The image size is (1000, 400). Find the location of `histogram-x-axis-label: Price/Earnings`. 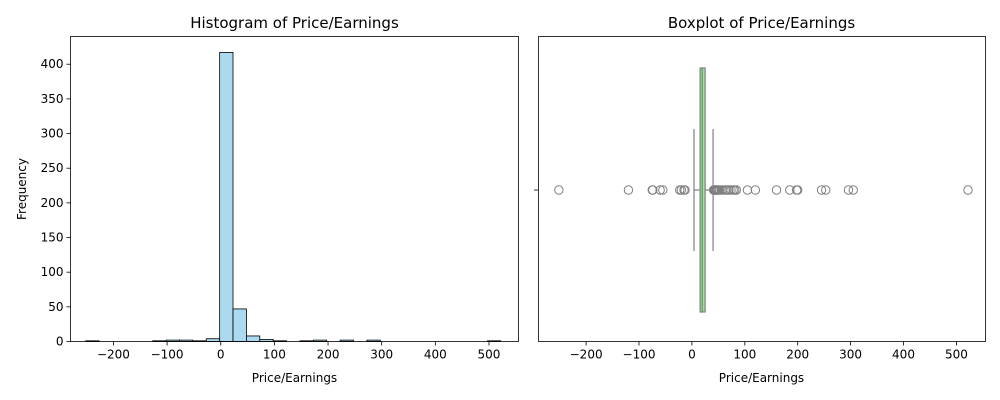

histogram-x-axis-label: Price/Earnings is located at coordinates (294, 378).